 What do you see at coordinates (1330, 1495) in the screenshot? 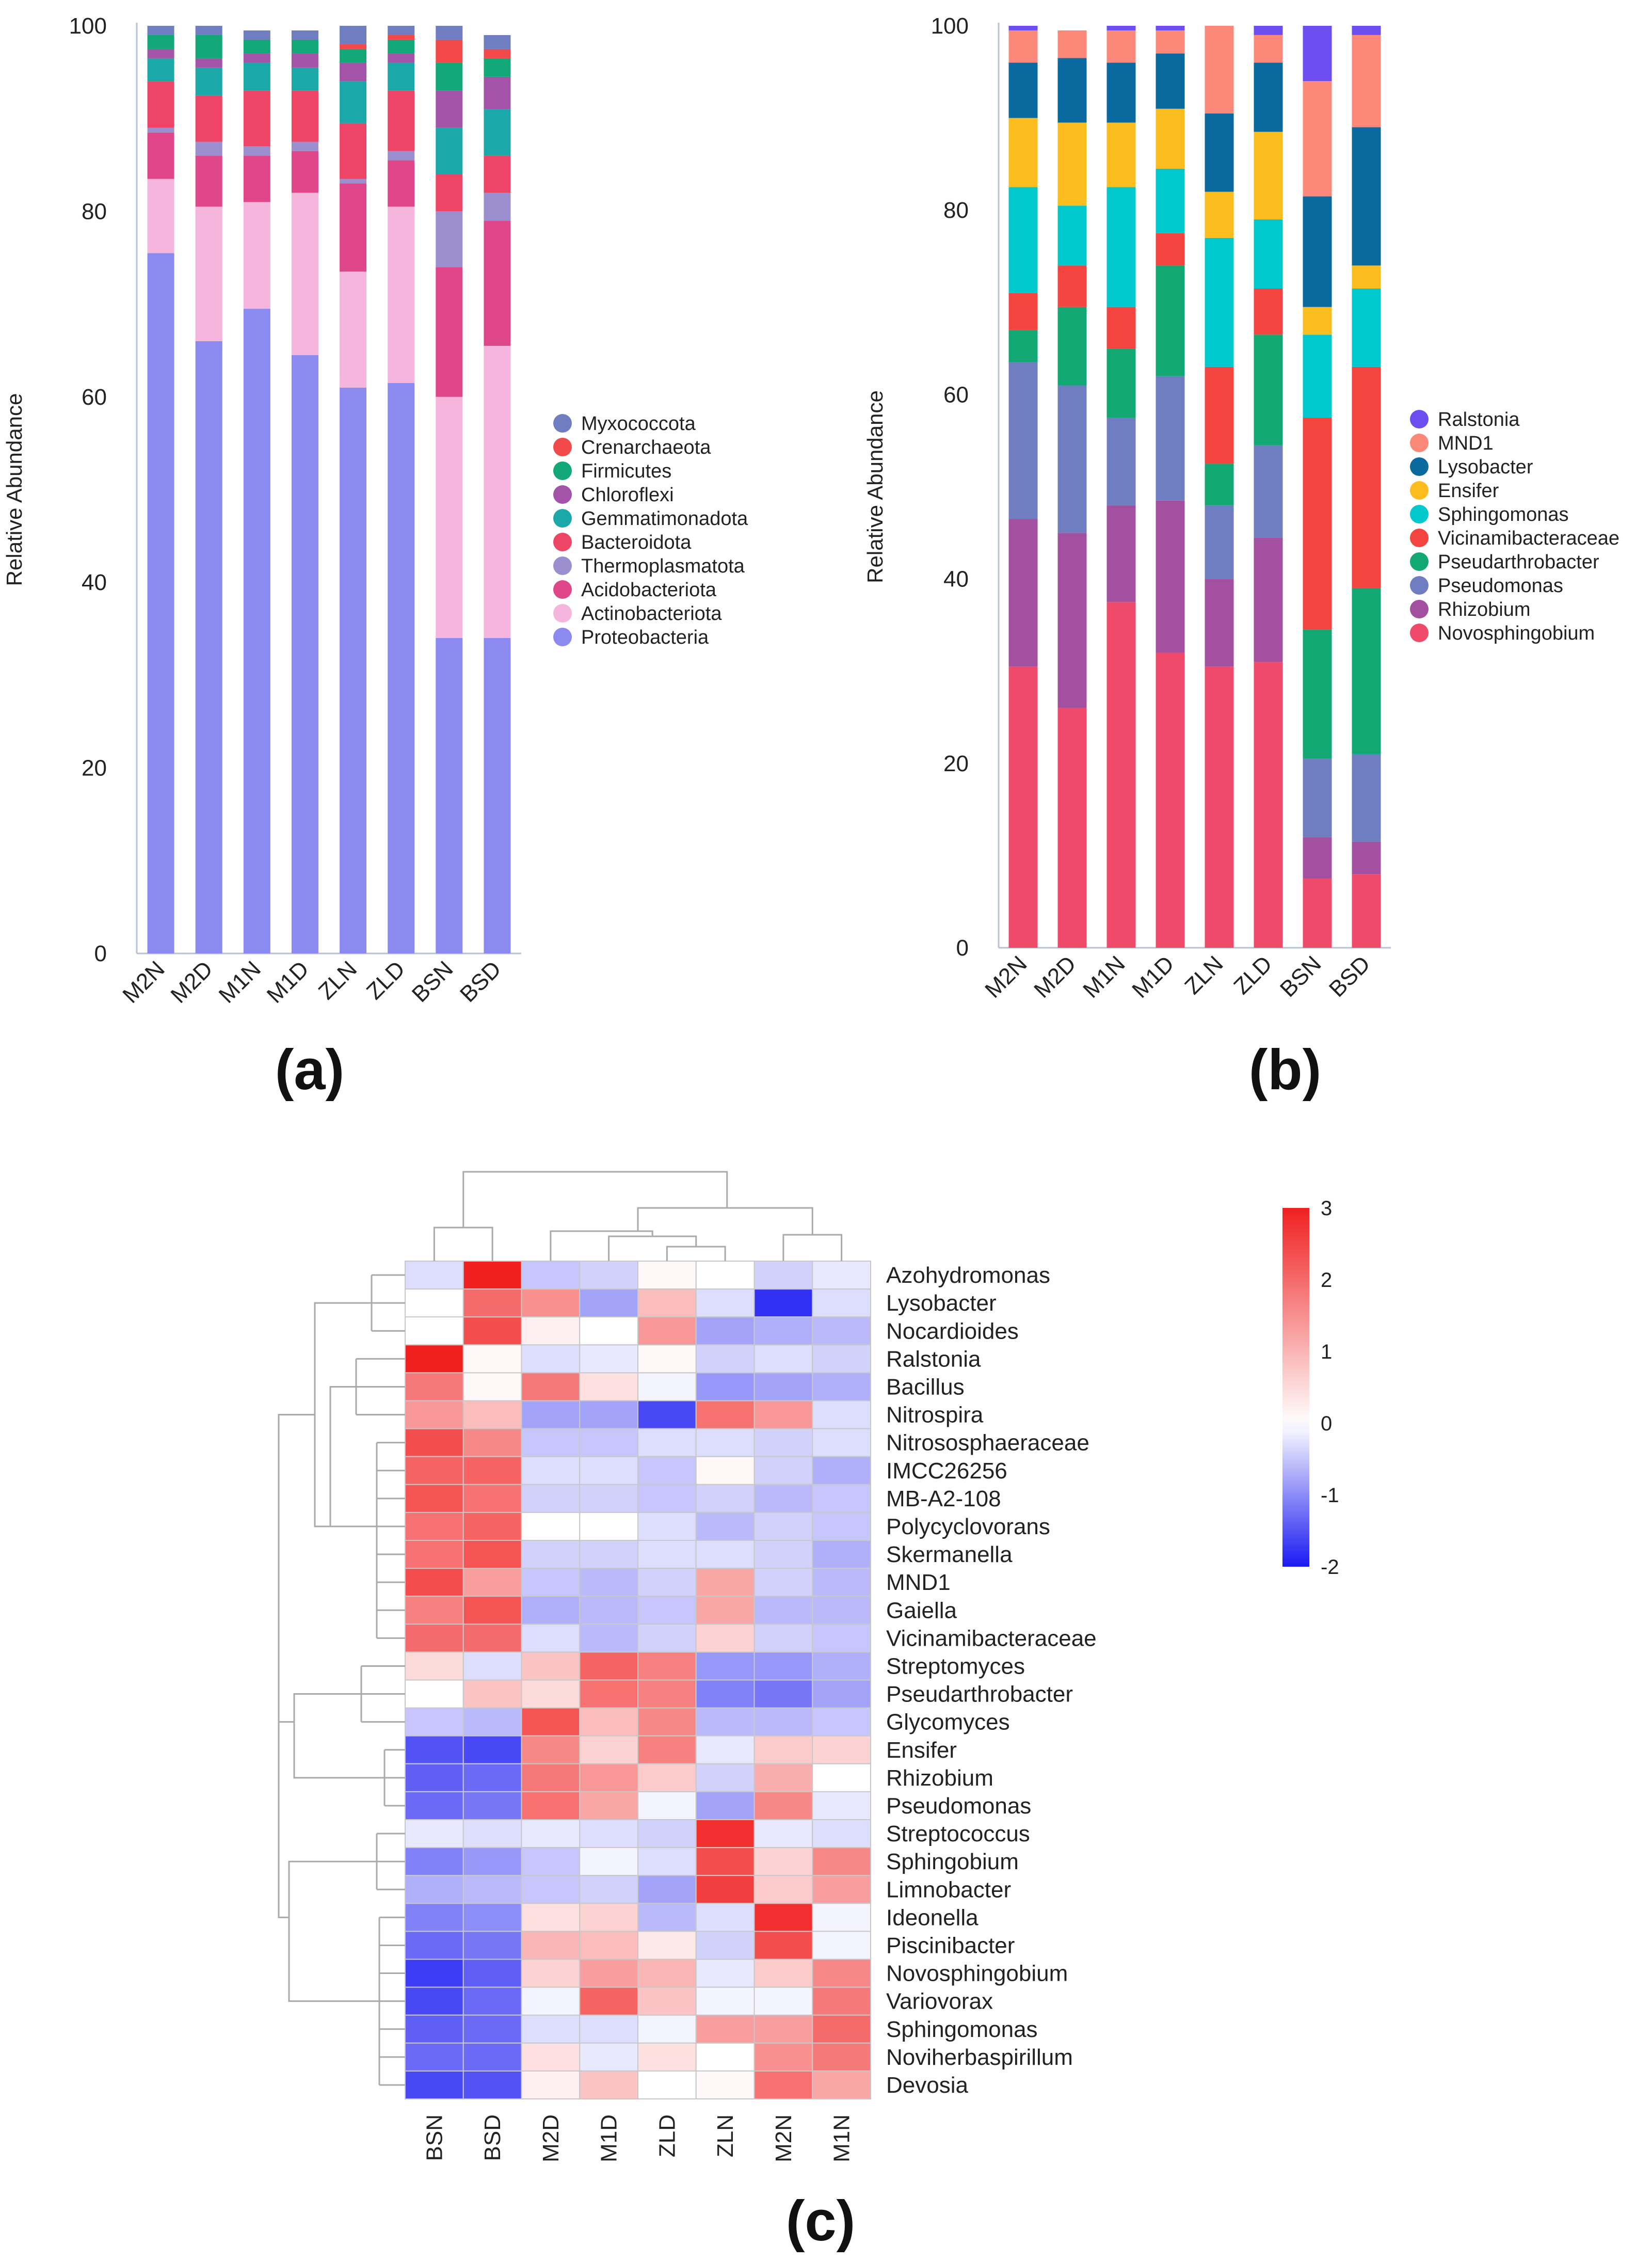
I see `colorbar-tick-label: -1` at bounding box center [1330, 1495].